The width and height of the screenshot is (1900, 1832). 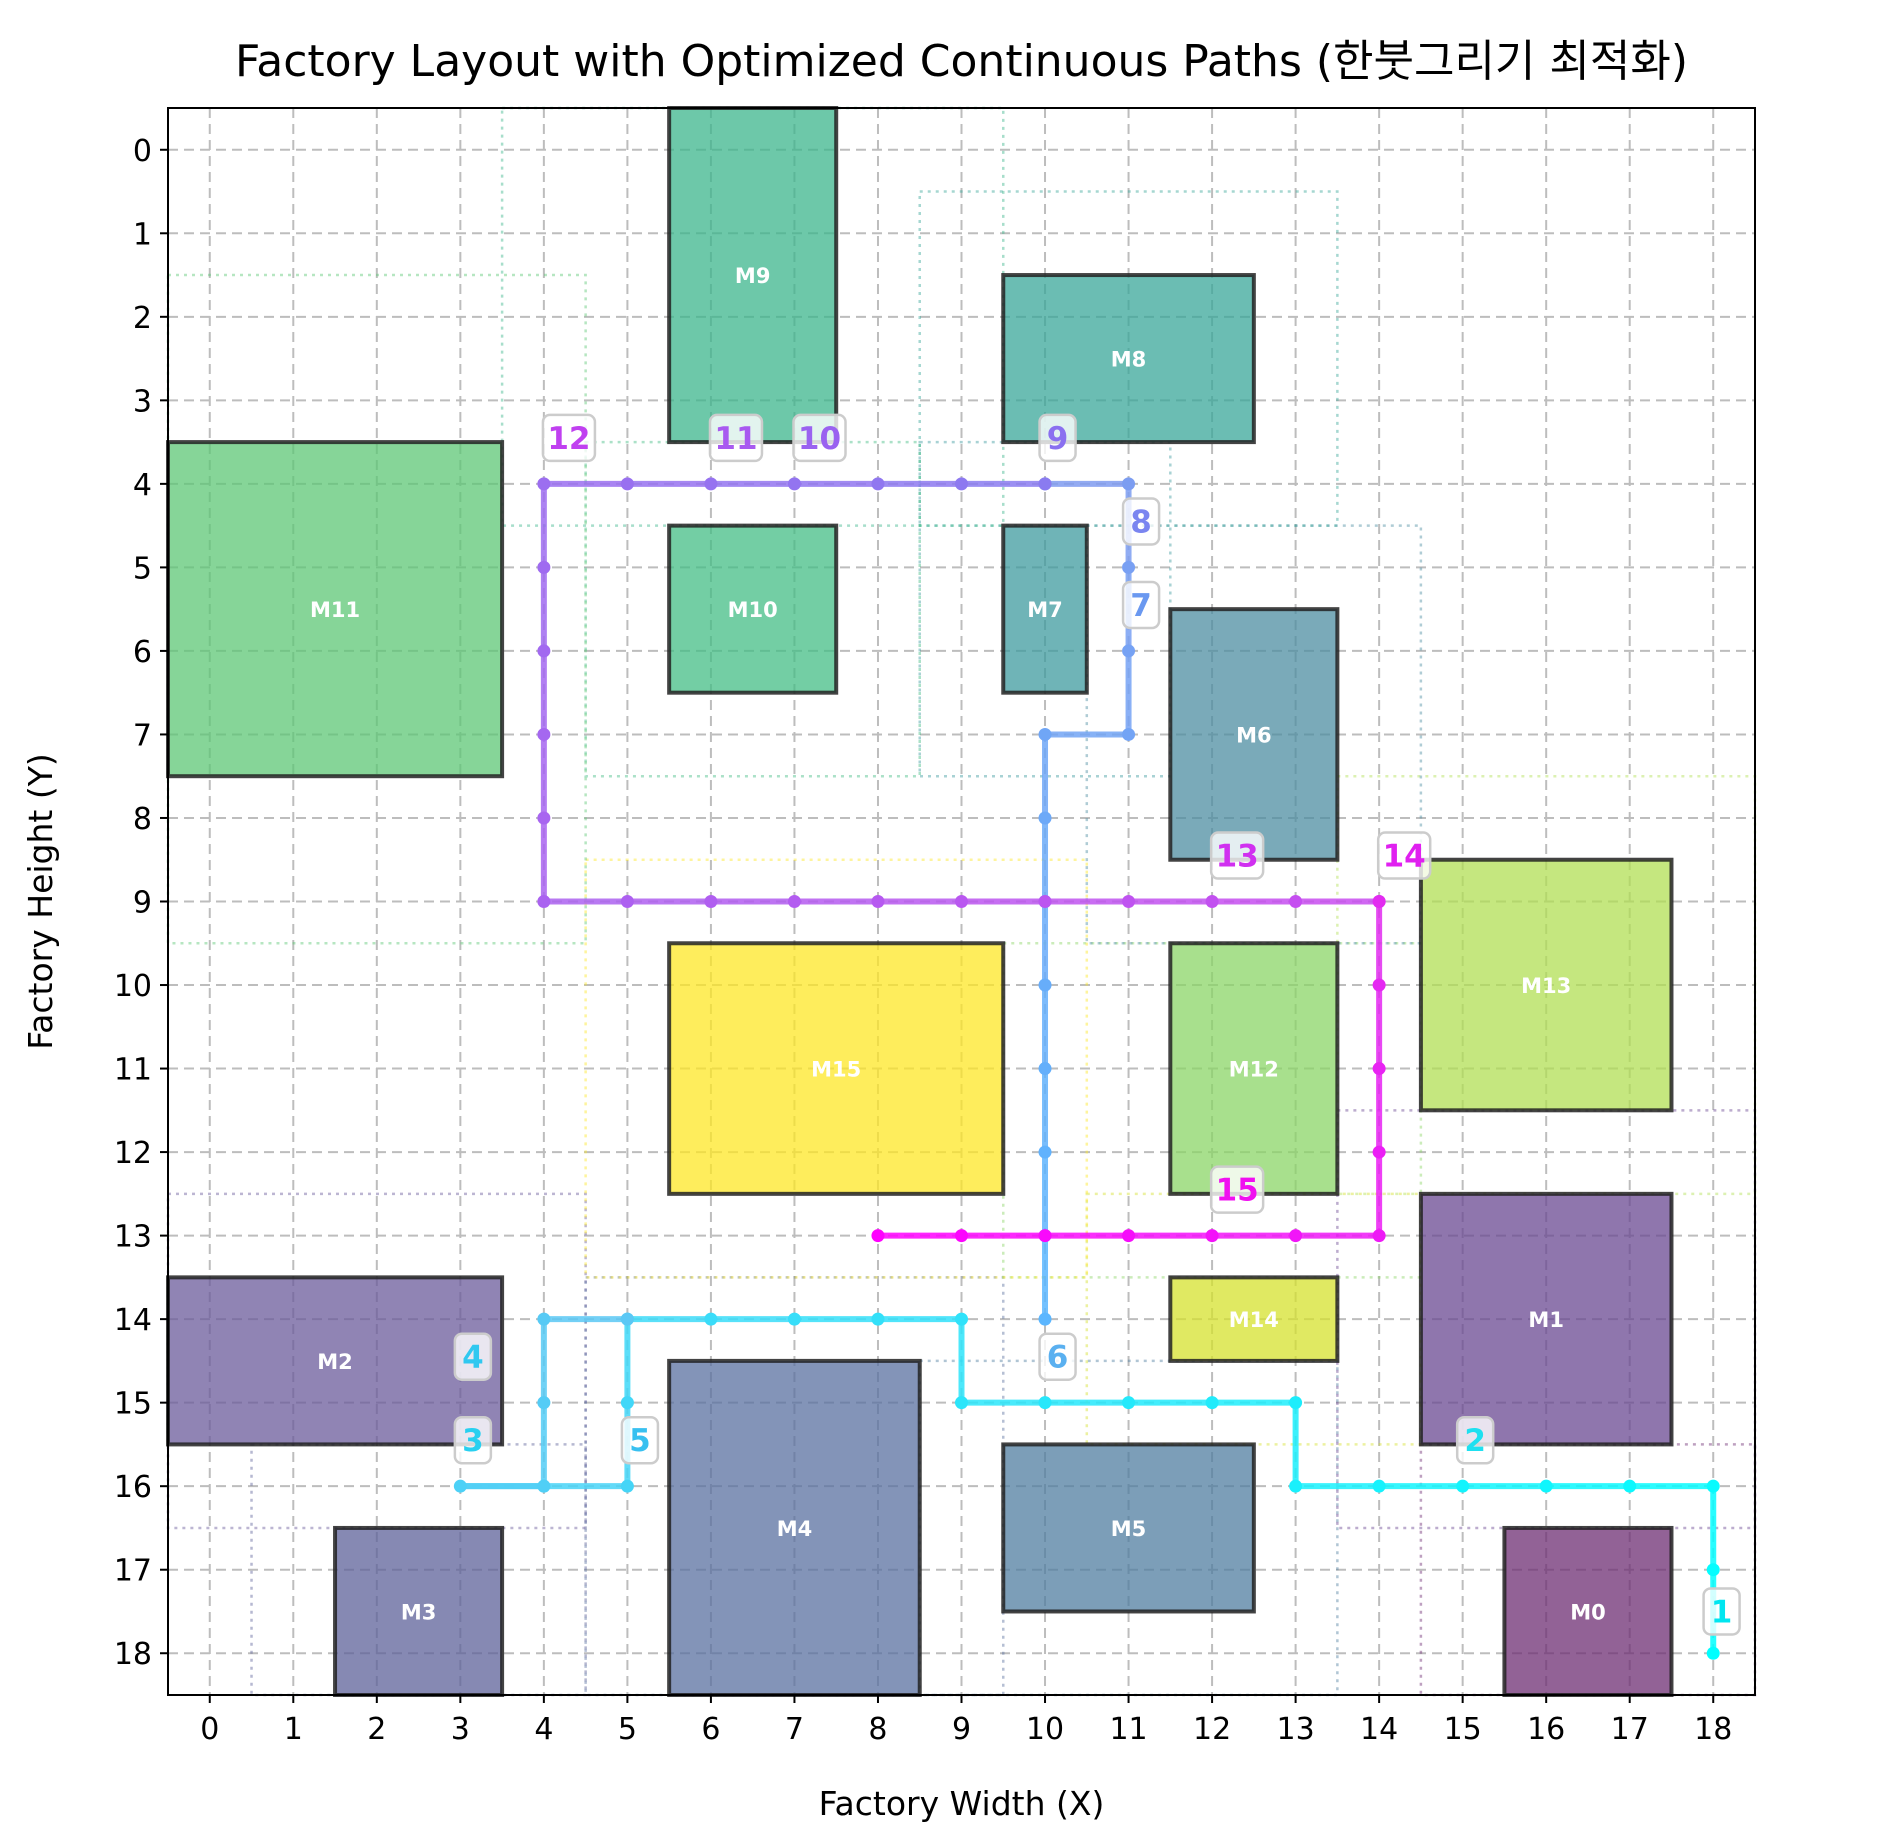 I want to click on step-label: 9, so click(x=1058, y=439).